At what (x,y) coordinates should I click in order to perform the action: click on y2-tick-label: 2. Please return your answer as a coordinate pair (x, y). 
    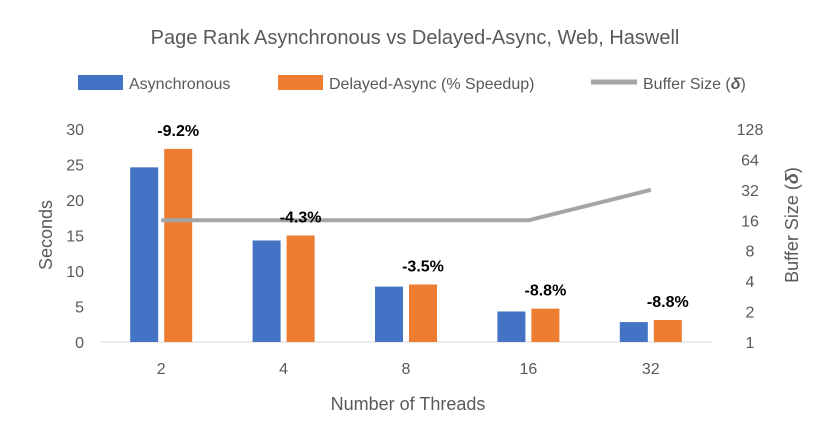
    Looking at the image, I should click on (750, 313).